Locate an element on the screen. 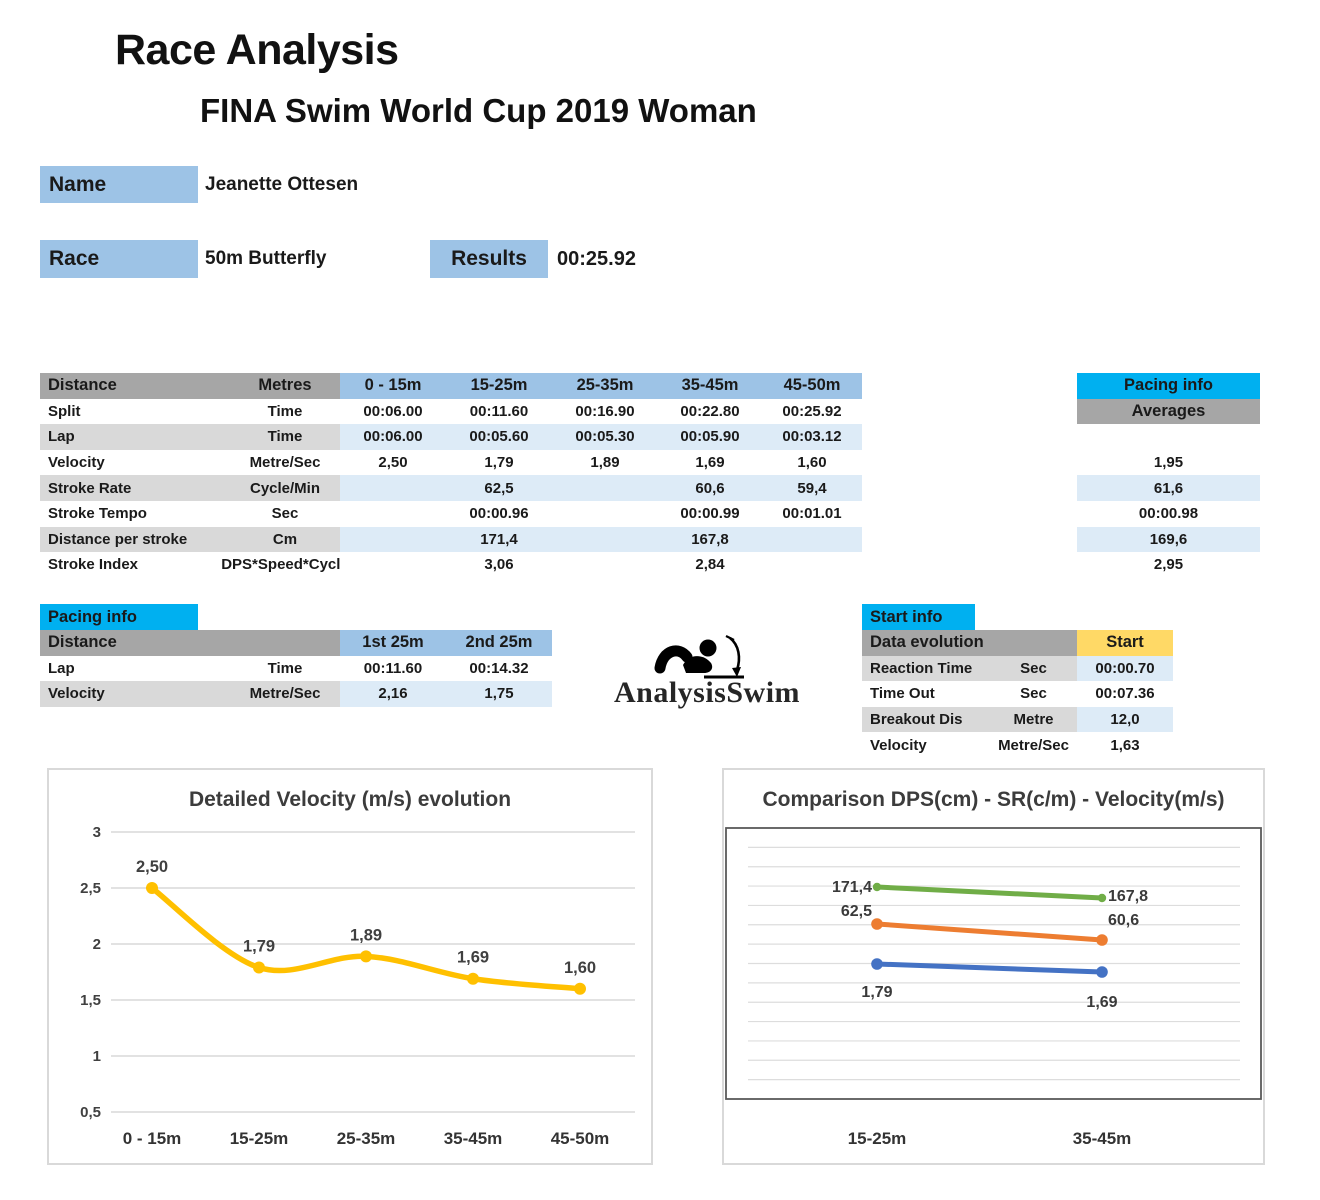  averages-header-subtitle: Averages is located at coordinates (1168, 411).